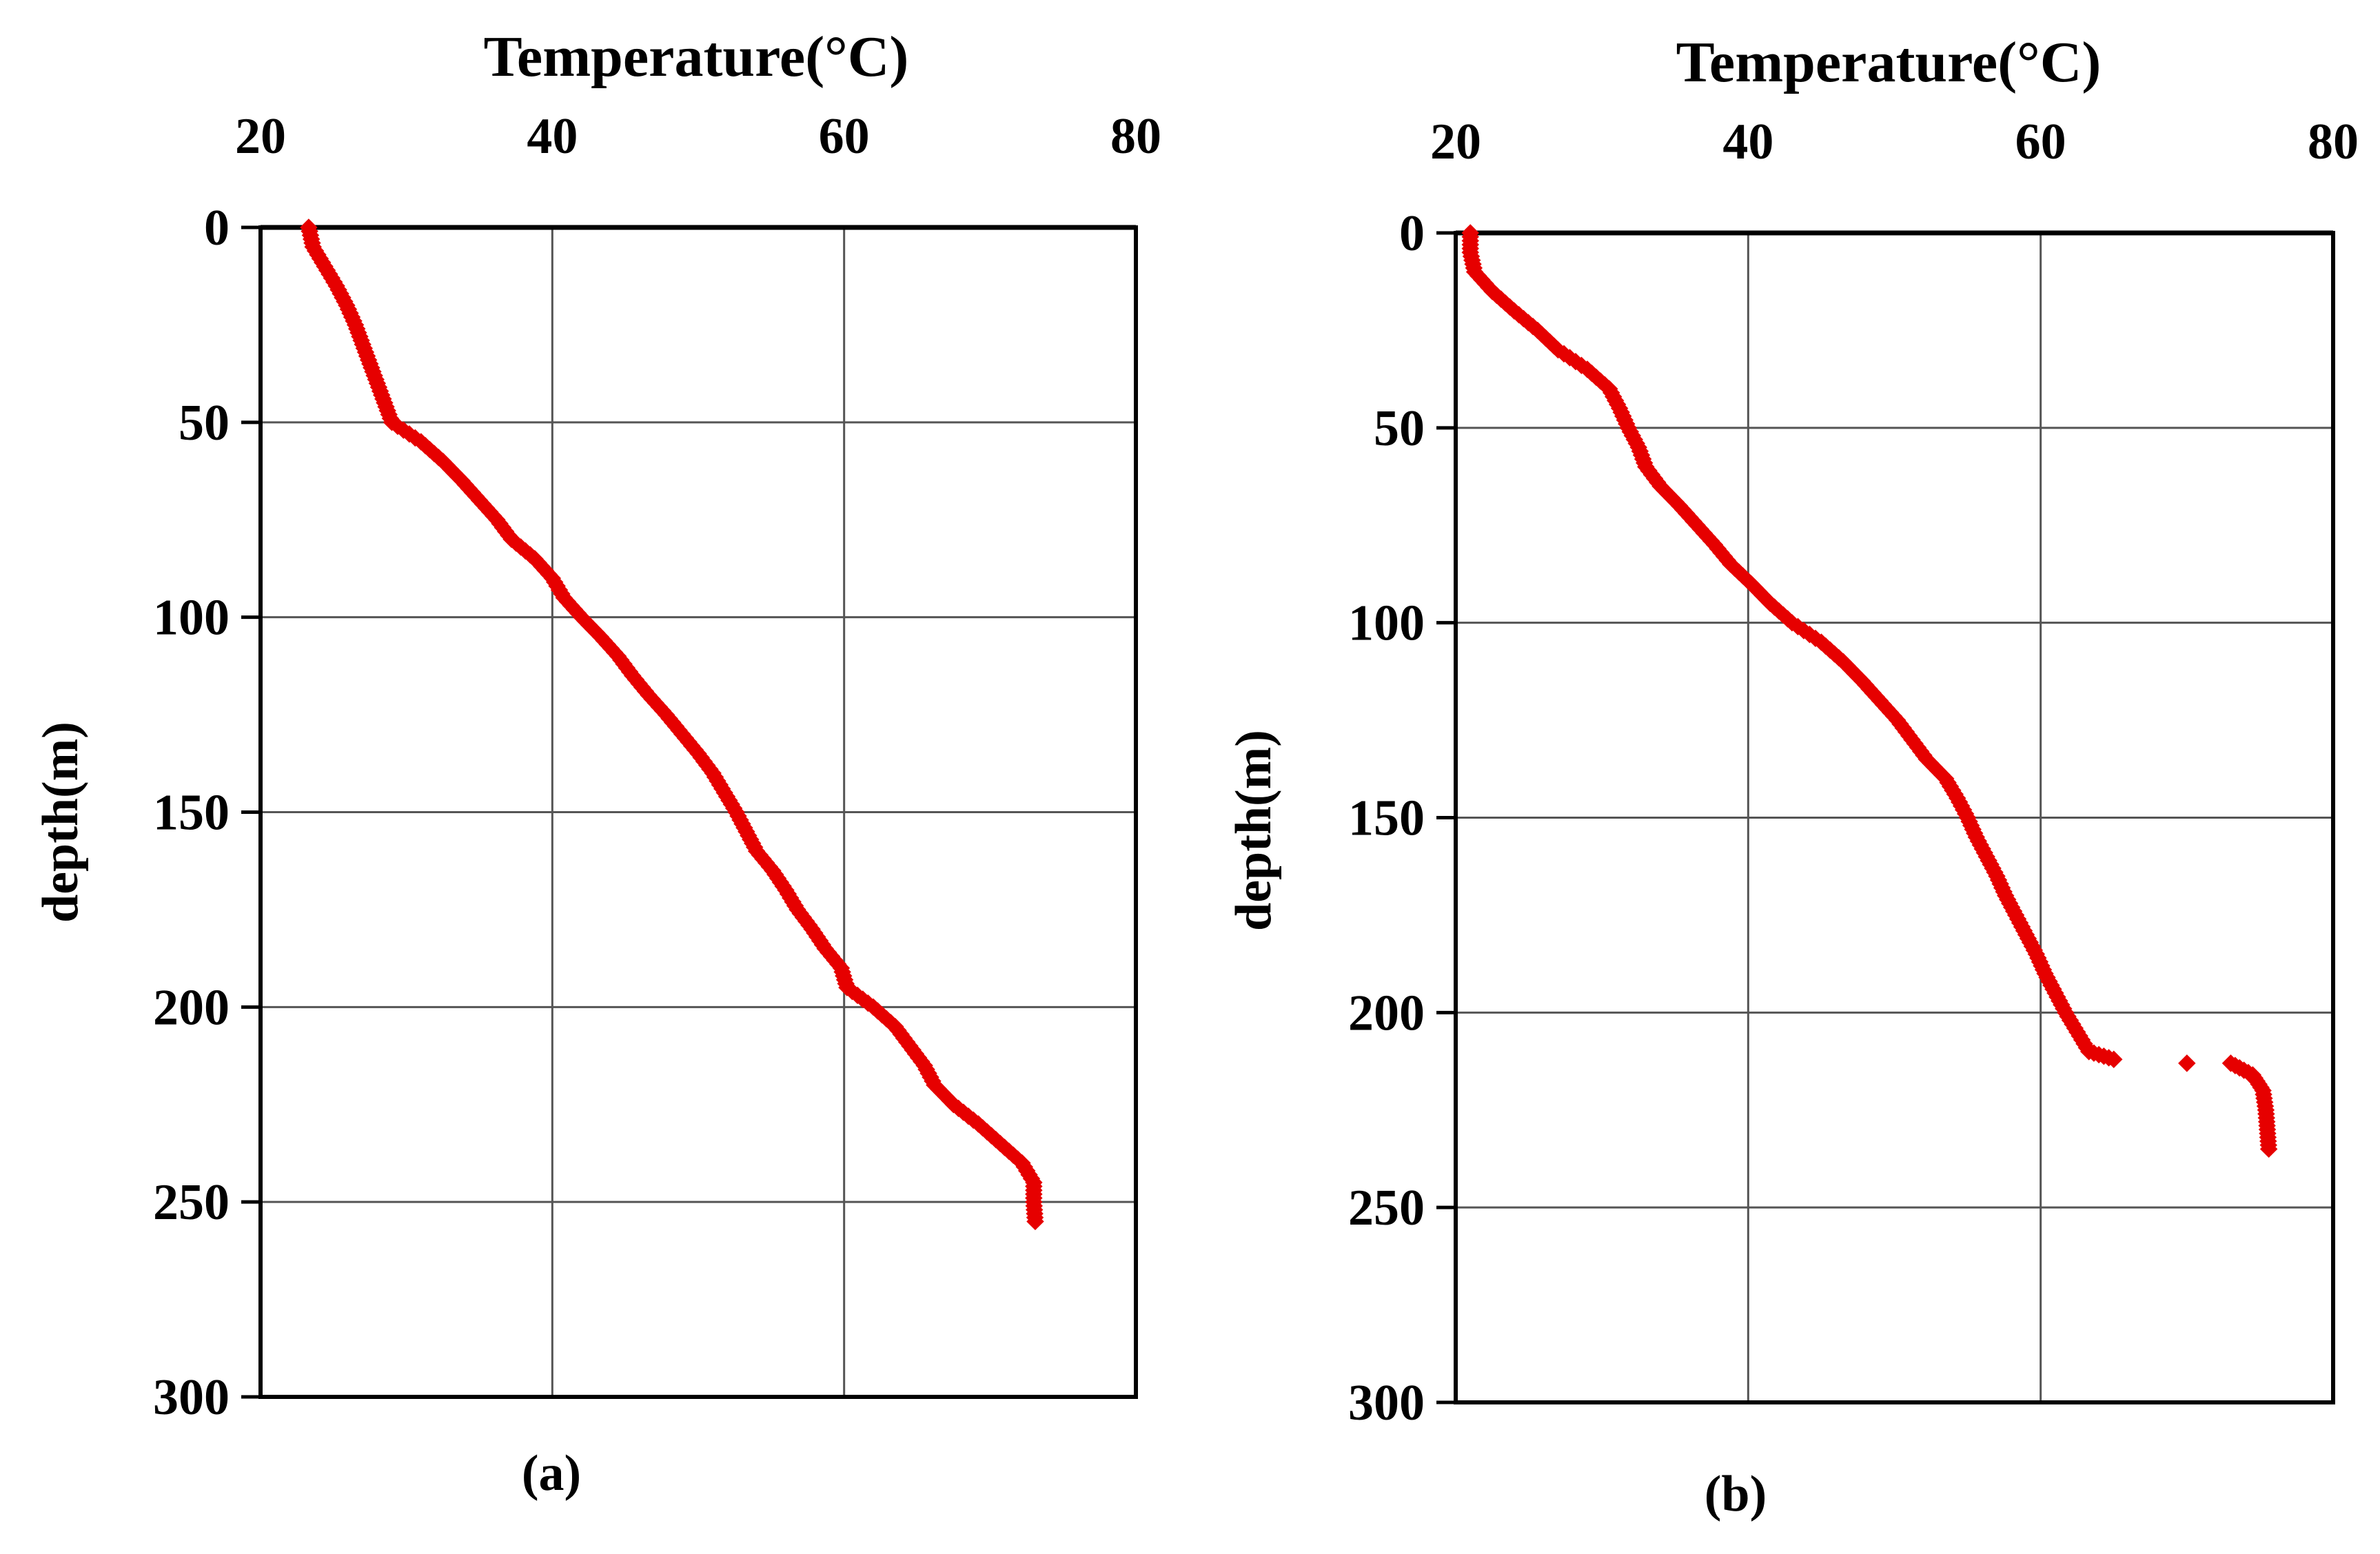 Image resolution: width=2380 pixels, height=1554 pixels. What do you see at coordinates (551, 1473) in the screenshot?
I see `panel-a-caption: (a)` at bounding box center [551, 1473].